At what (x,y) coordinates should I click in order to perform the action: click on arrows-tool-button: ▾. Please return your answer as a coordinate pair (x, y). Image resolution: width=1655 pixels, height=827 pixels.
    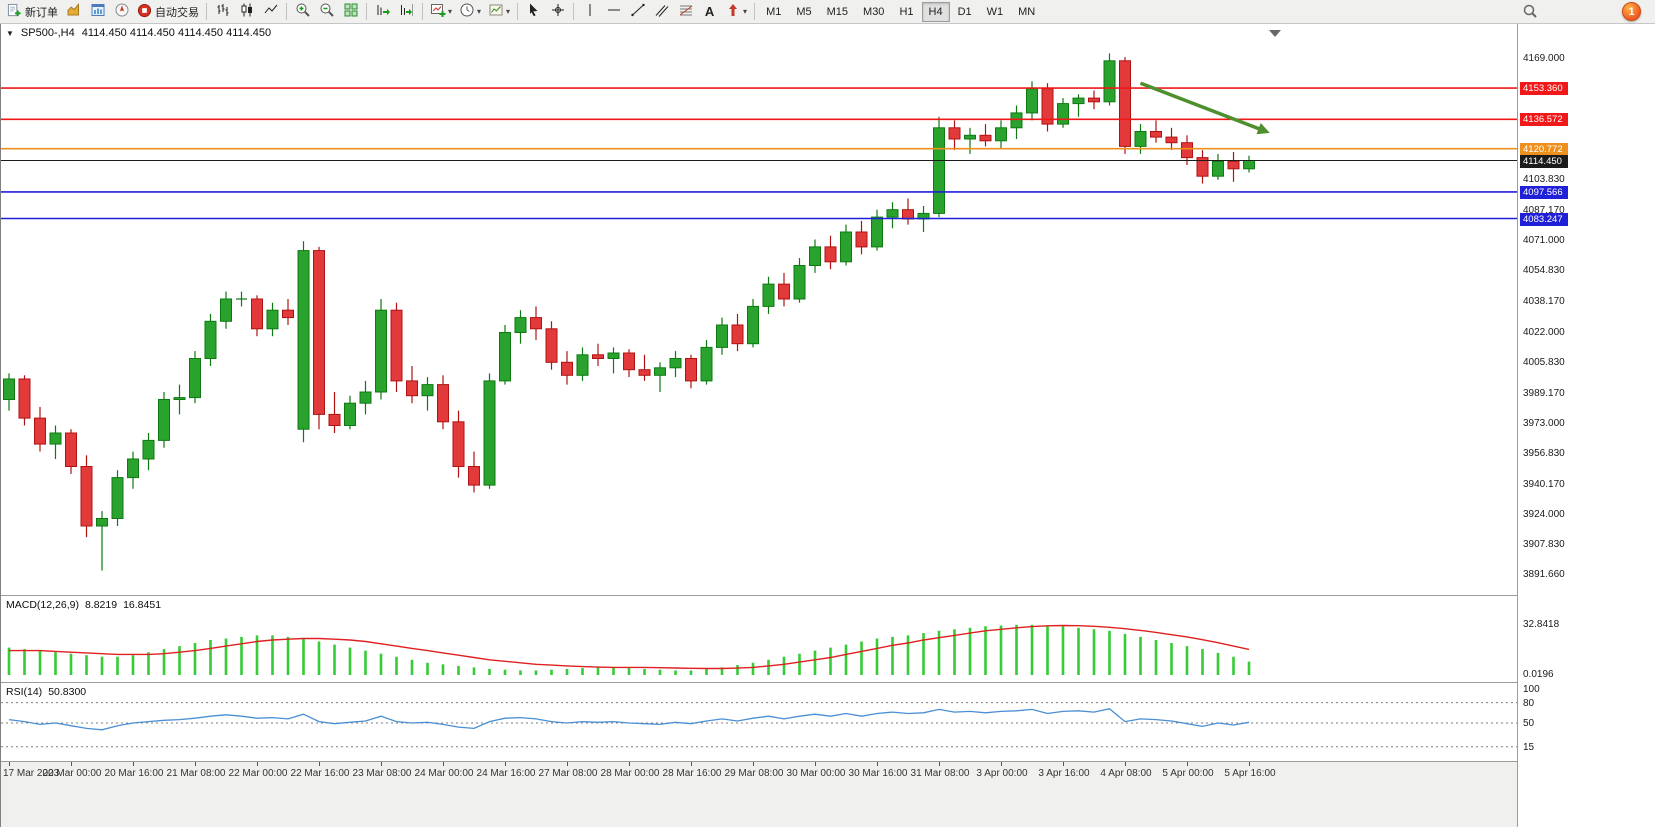
    Looking at the image, I should click on (736, 11).